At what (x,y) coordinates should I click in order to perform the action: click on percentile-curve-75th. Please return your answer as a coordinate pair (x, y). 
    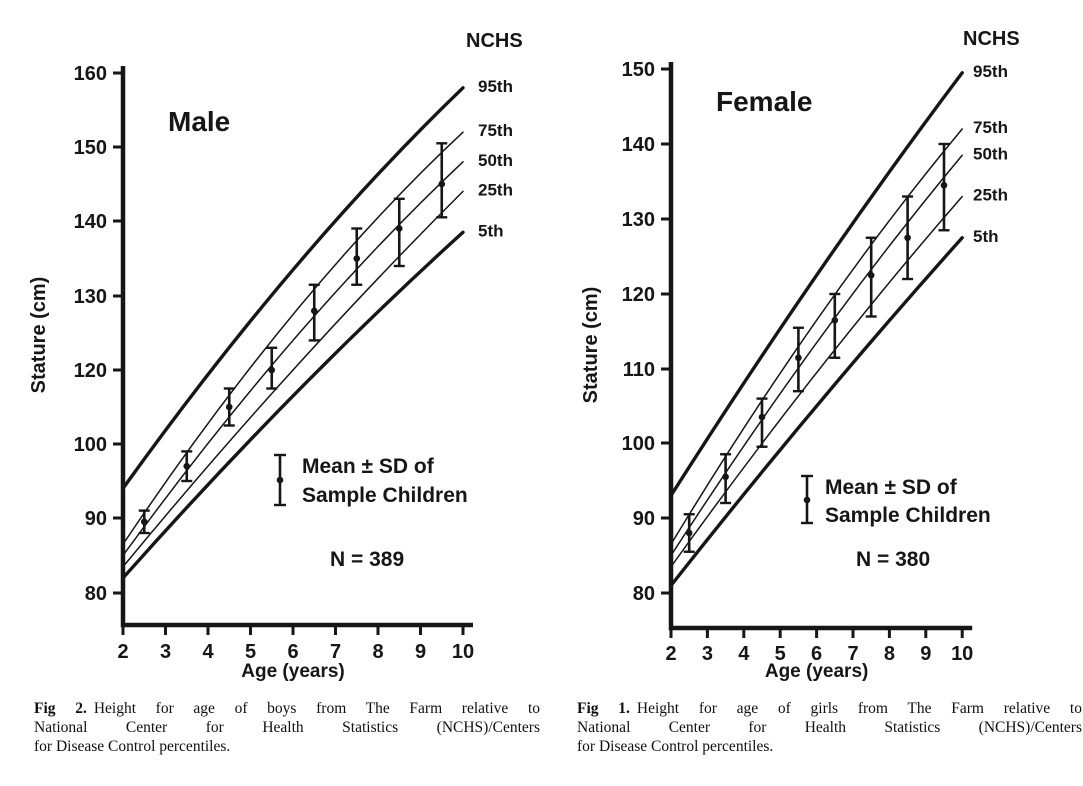
    Looking at the image, I should click on (816, 336).